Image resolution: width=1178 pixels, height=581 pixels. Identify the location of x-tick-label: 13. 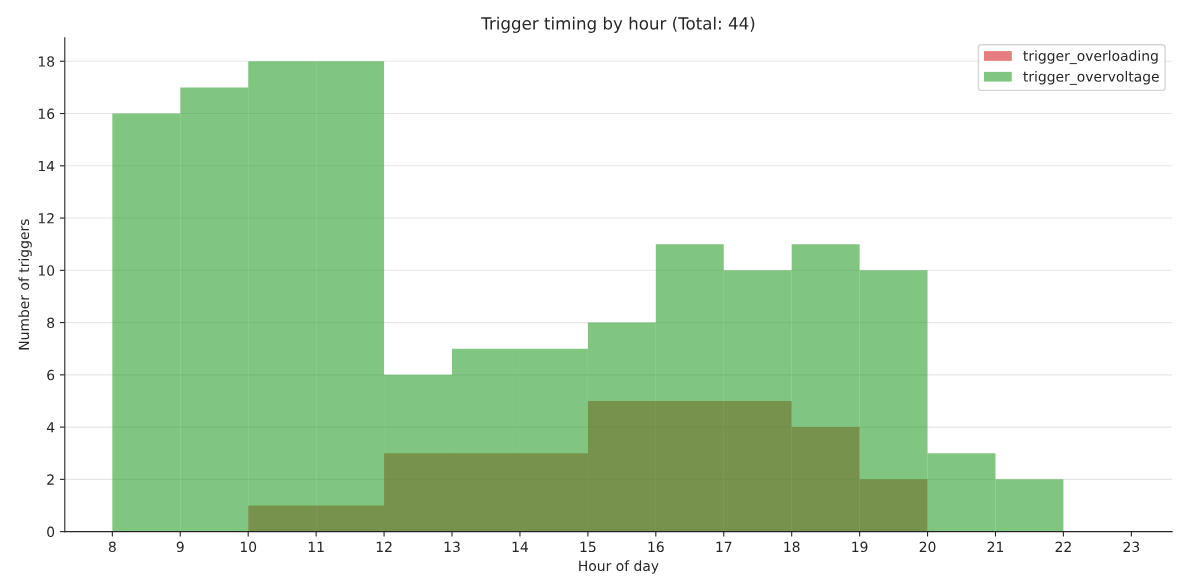
(452, 547).